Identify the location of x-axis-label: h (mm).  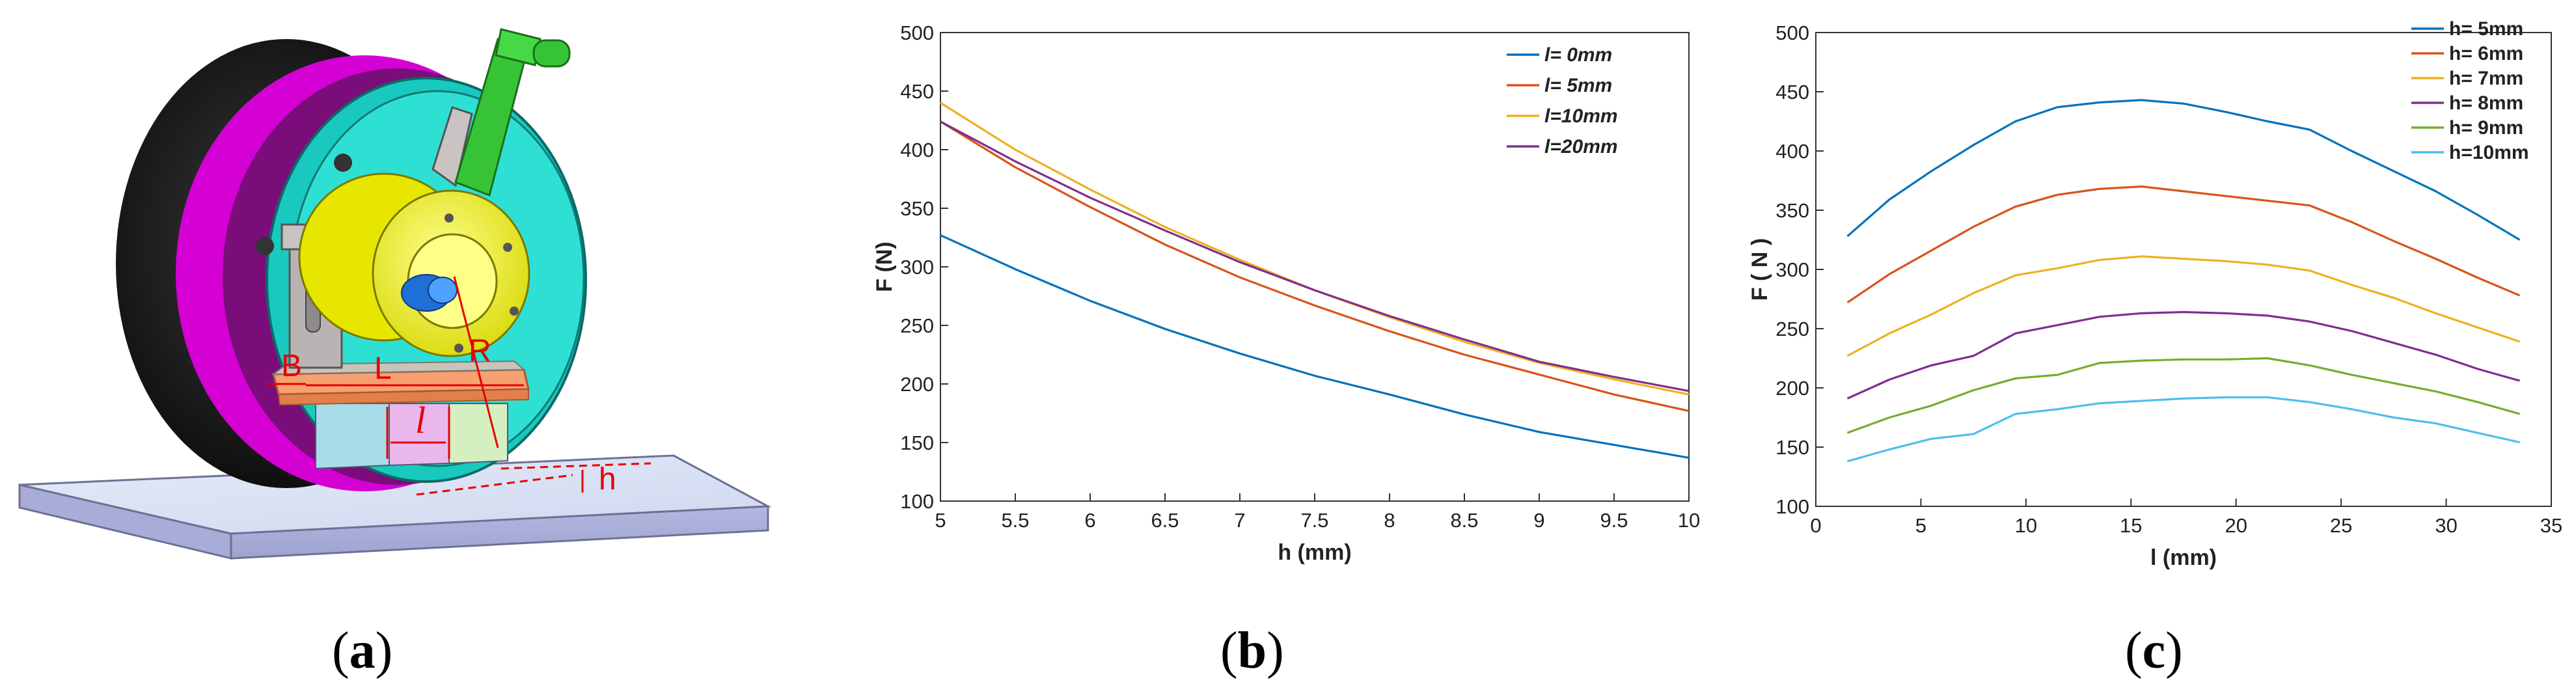
(1315, 552).